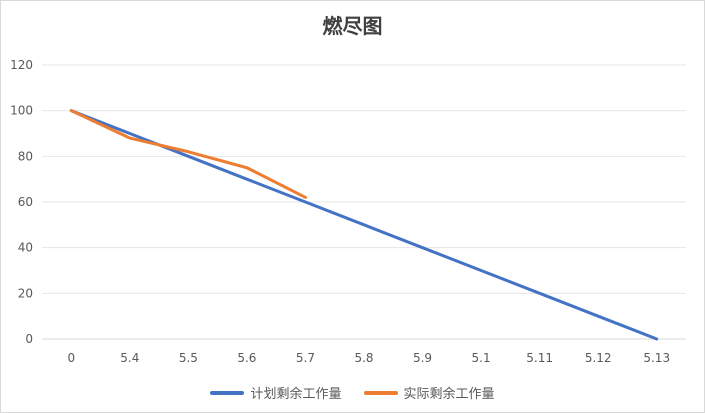 The height and width of the screenshot is (413, 705). Describe the element at coordinates (21, 111) in the screenshot. I see `y-tick-label: 100` at that location.